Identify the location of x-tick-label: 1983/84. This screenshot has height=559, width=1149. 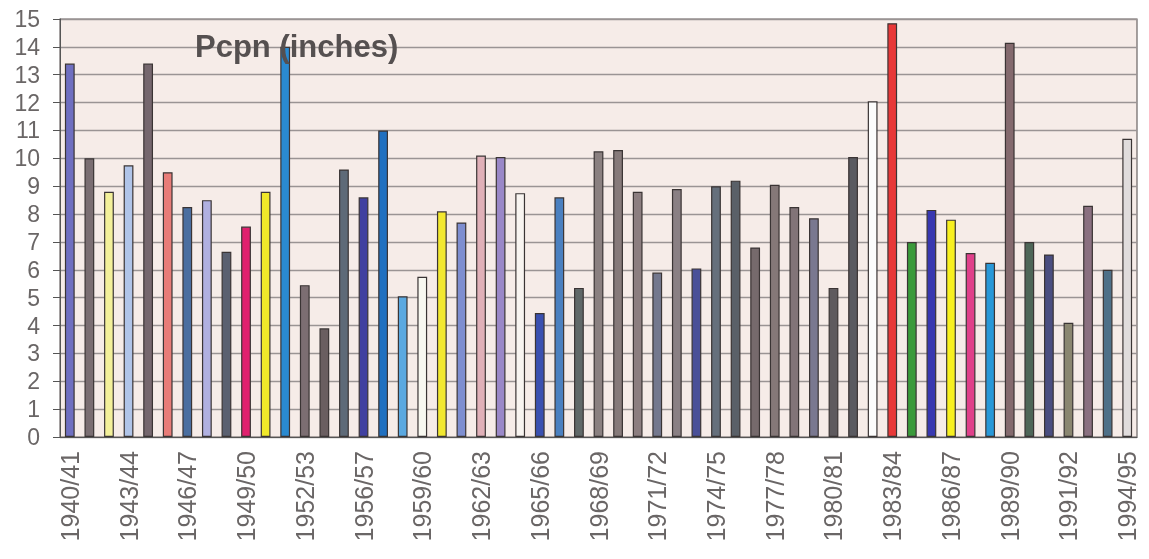
(892, 496).